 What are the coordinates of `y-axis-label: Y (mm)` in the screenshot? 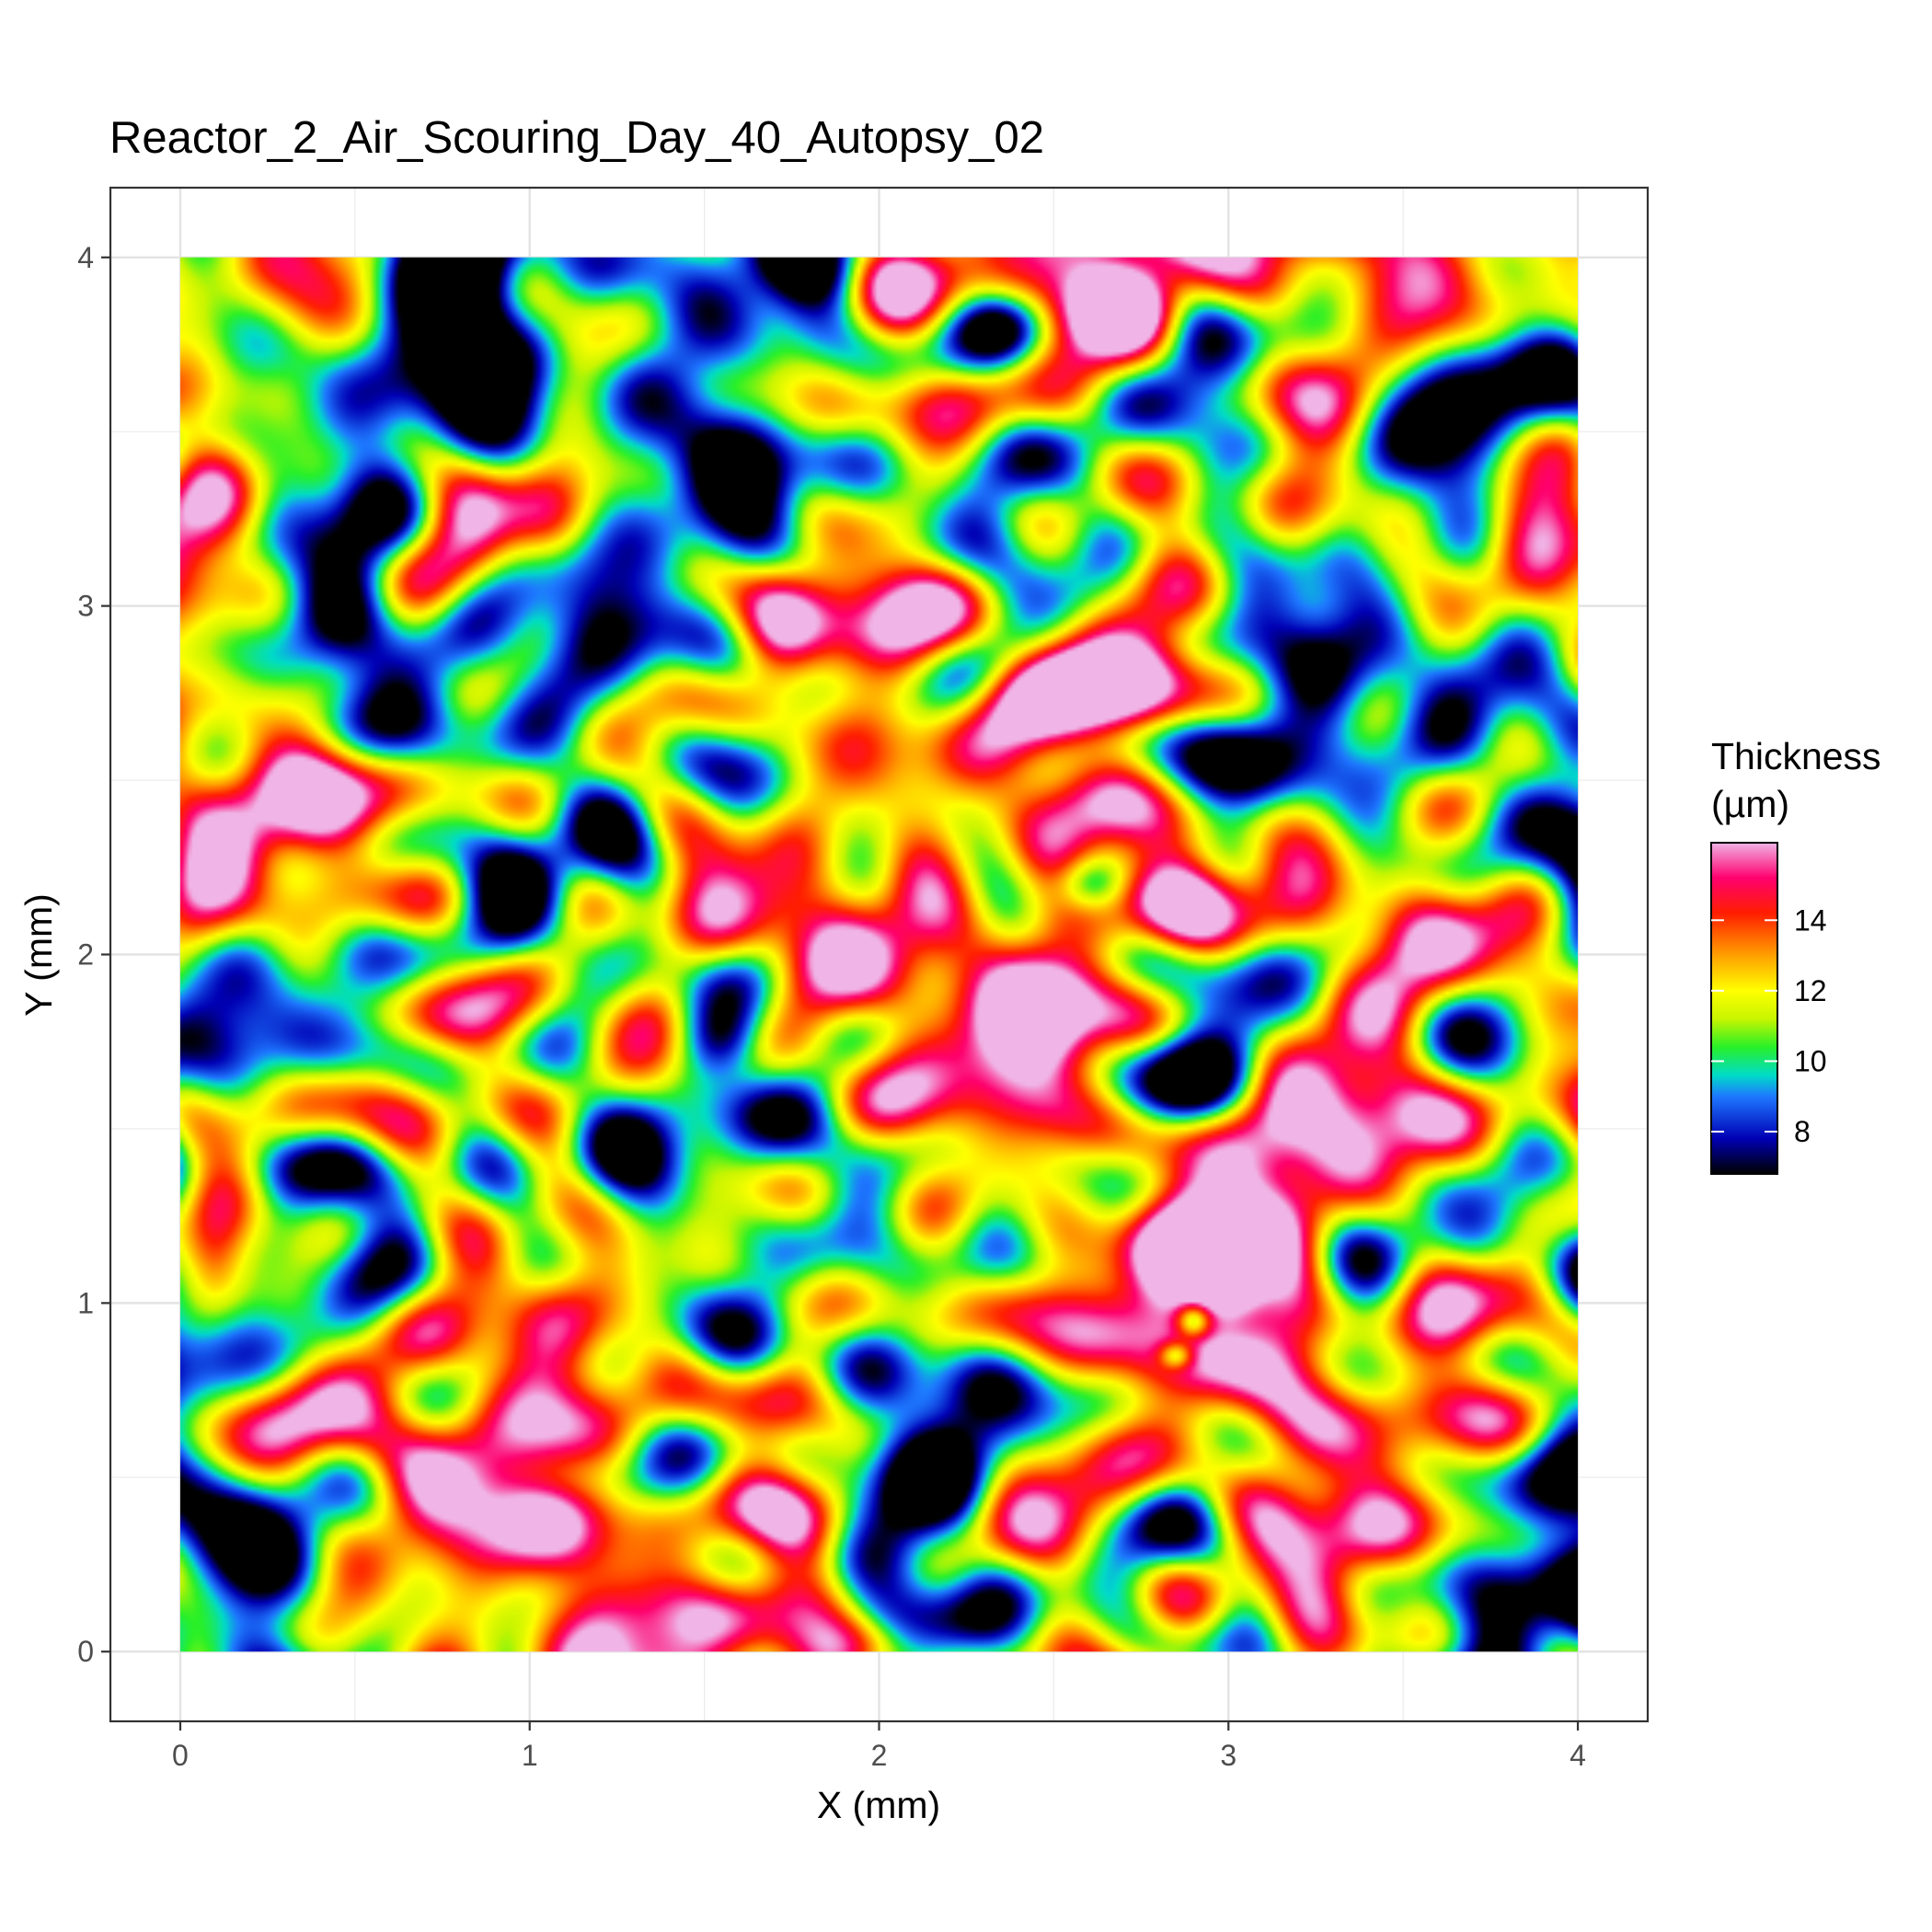 It's located at (38, 955).